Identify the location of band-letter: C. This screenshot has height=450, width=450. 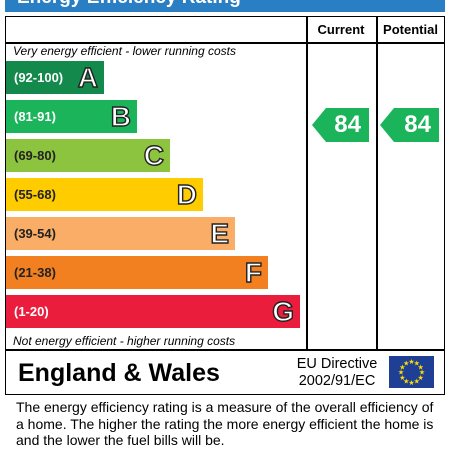
(154, 155).